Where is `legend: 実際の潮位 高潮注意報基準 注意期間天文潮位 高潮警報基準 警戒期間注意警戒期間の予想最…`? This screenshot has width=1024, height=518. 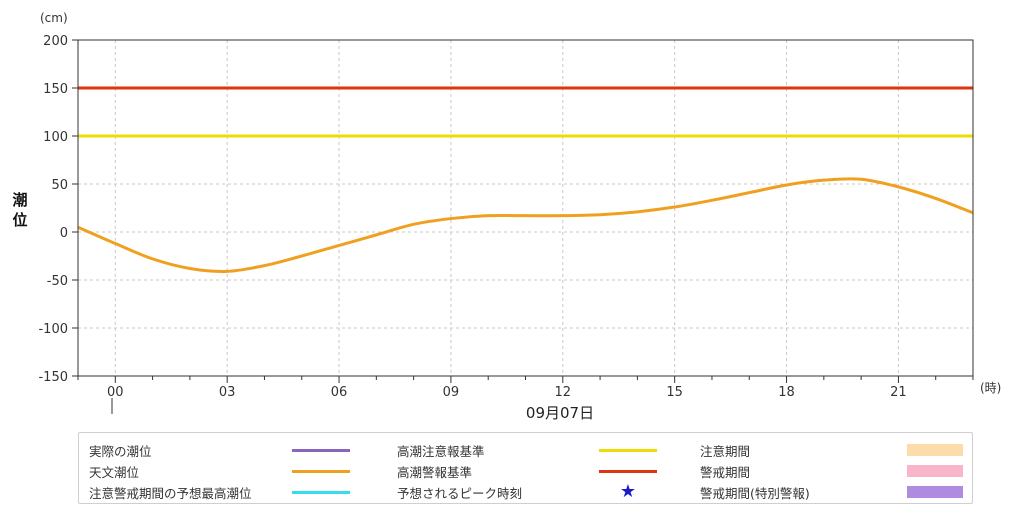 legend: 実際の潮位 高潮注意報基準 注意期間天文潮位 高潮警報基準 警戒期間注意警戒期間の予想最… is located at coordinates (525, 468).